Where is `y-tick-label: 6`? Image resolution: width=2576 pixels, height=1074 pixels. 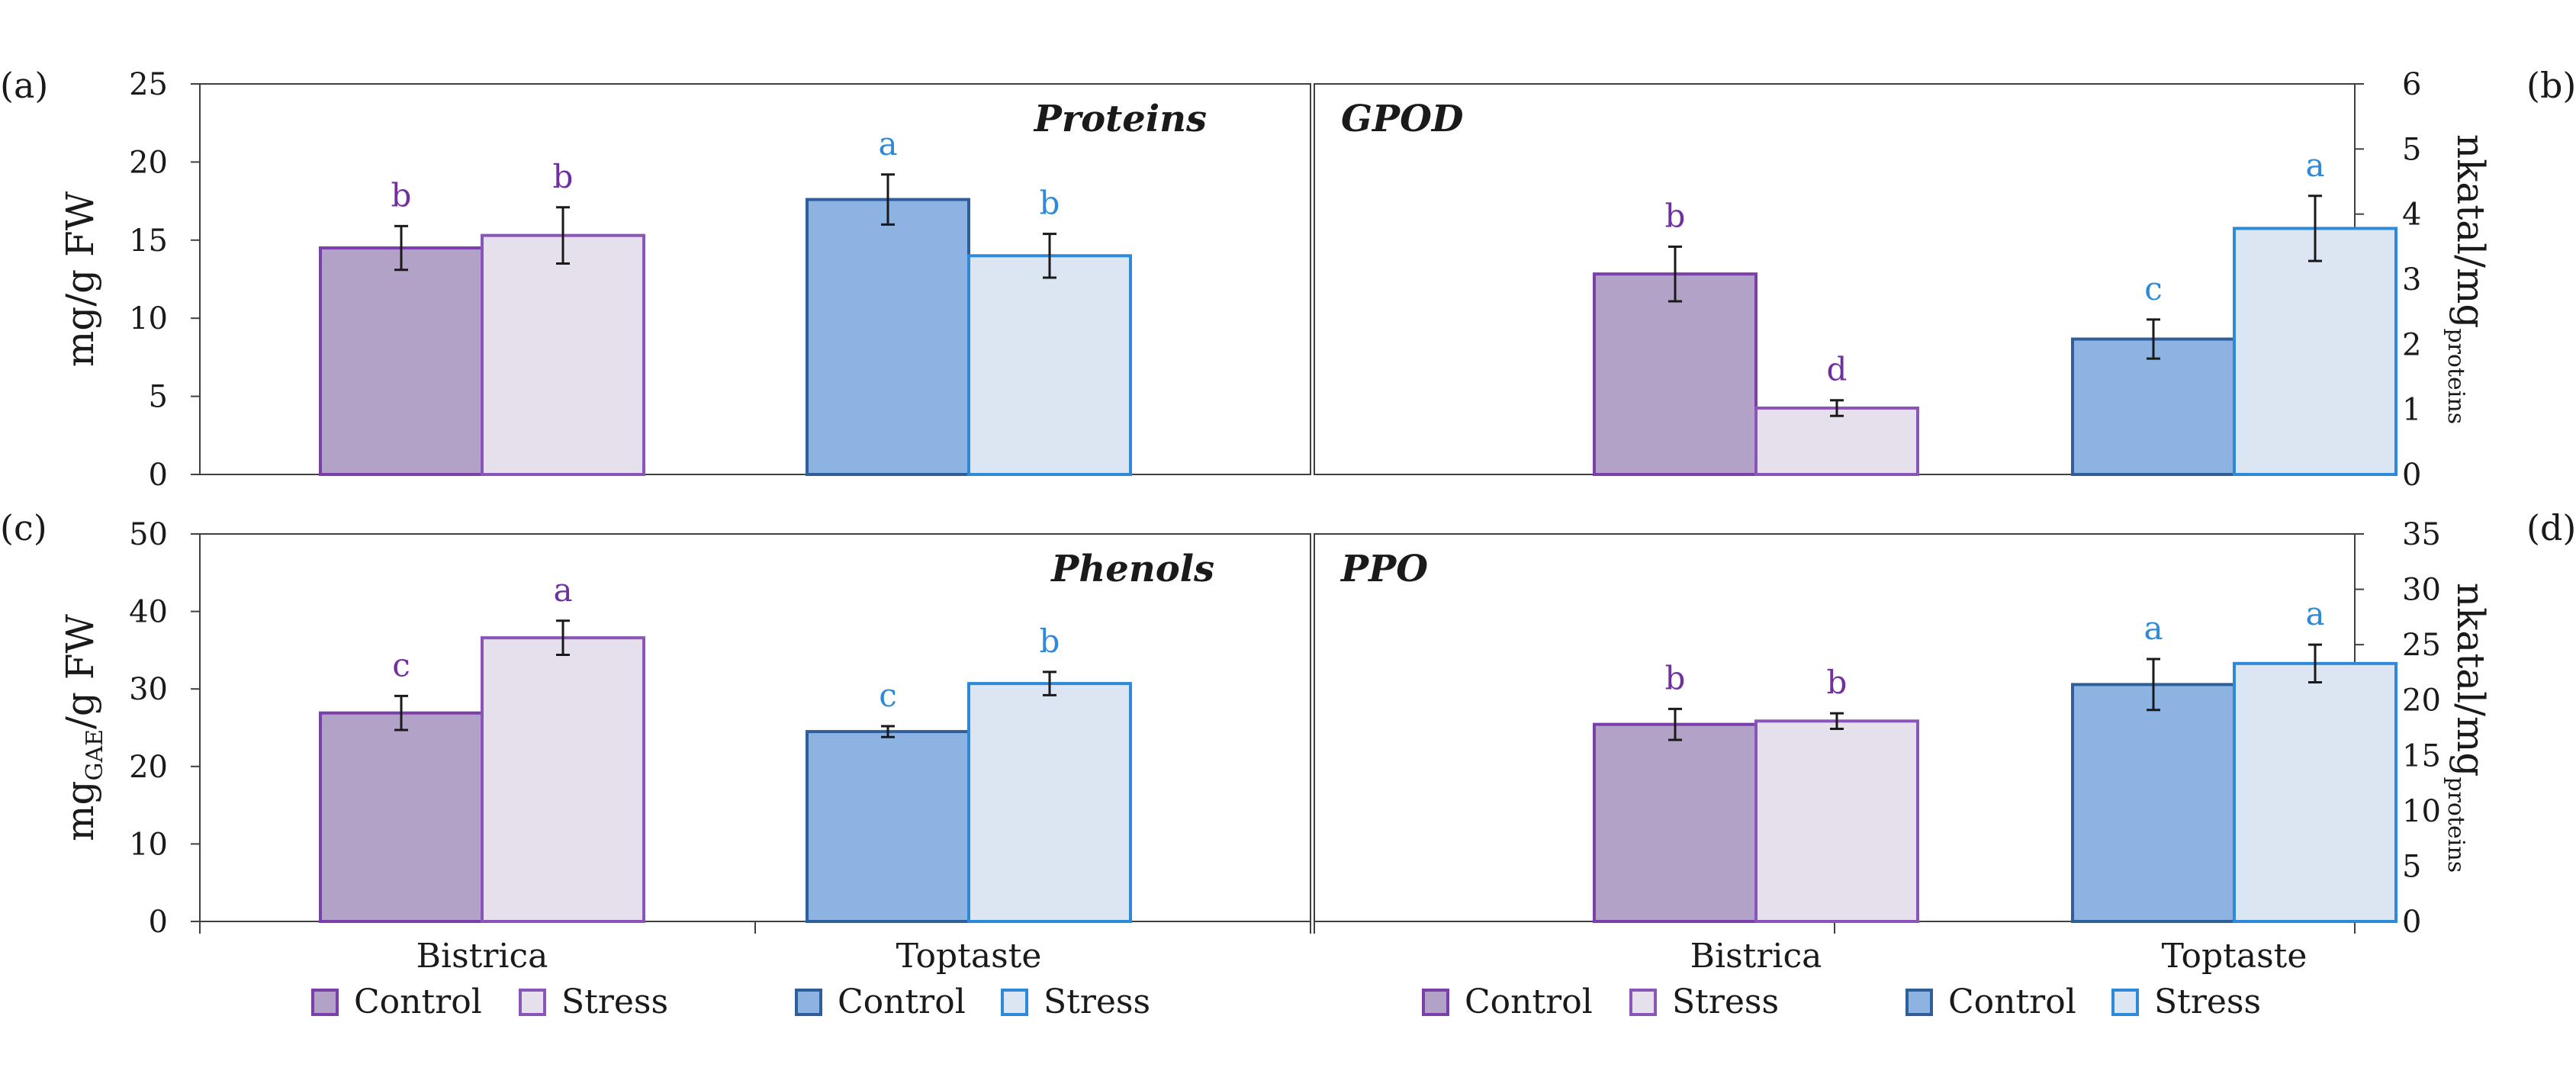 y-tick-label: 6 is located at coordinates (2412, 84).